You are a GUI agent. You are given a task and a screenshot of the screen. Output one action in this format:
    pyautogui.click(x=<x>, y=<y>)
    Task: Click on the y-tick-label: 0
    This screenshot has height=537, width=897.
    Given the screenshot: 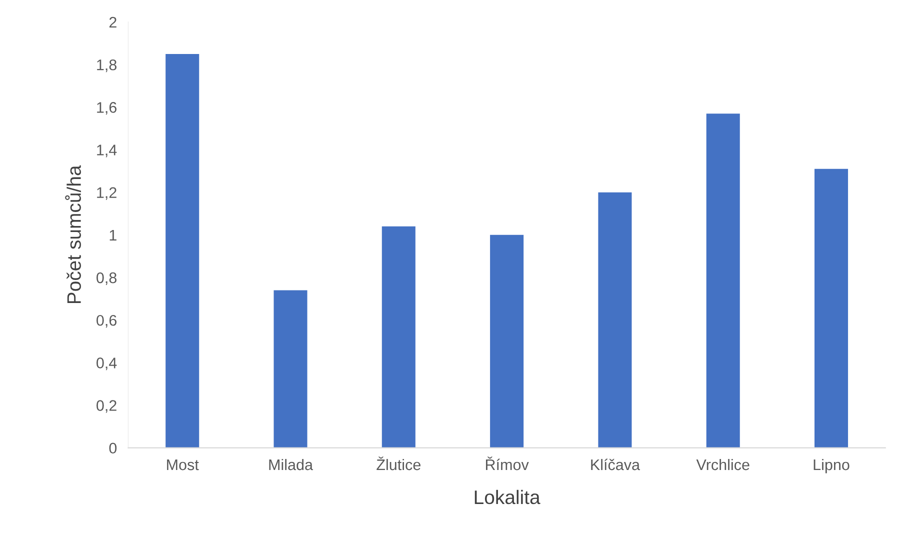 What is the action you would take?
    pyautogui.click(x=113, y=448)
    